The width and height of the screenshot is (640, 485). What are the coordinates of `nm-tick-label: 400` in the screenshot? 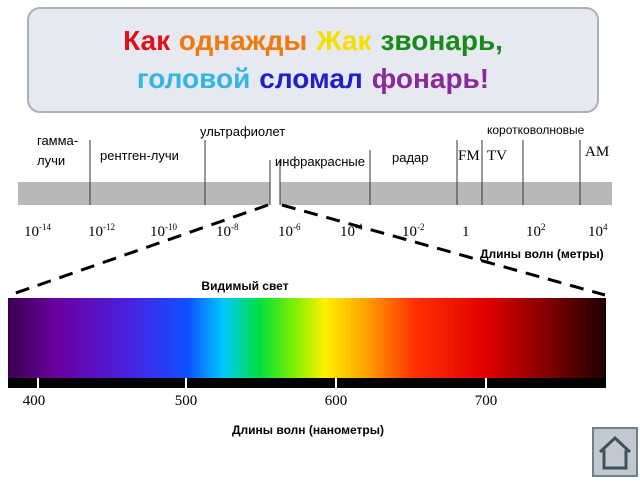 It's located at (34, 401).